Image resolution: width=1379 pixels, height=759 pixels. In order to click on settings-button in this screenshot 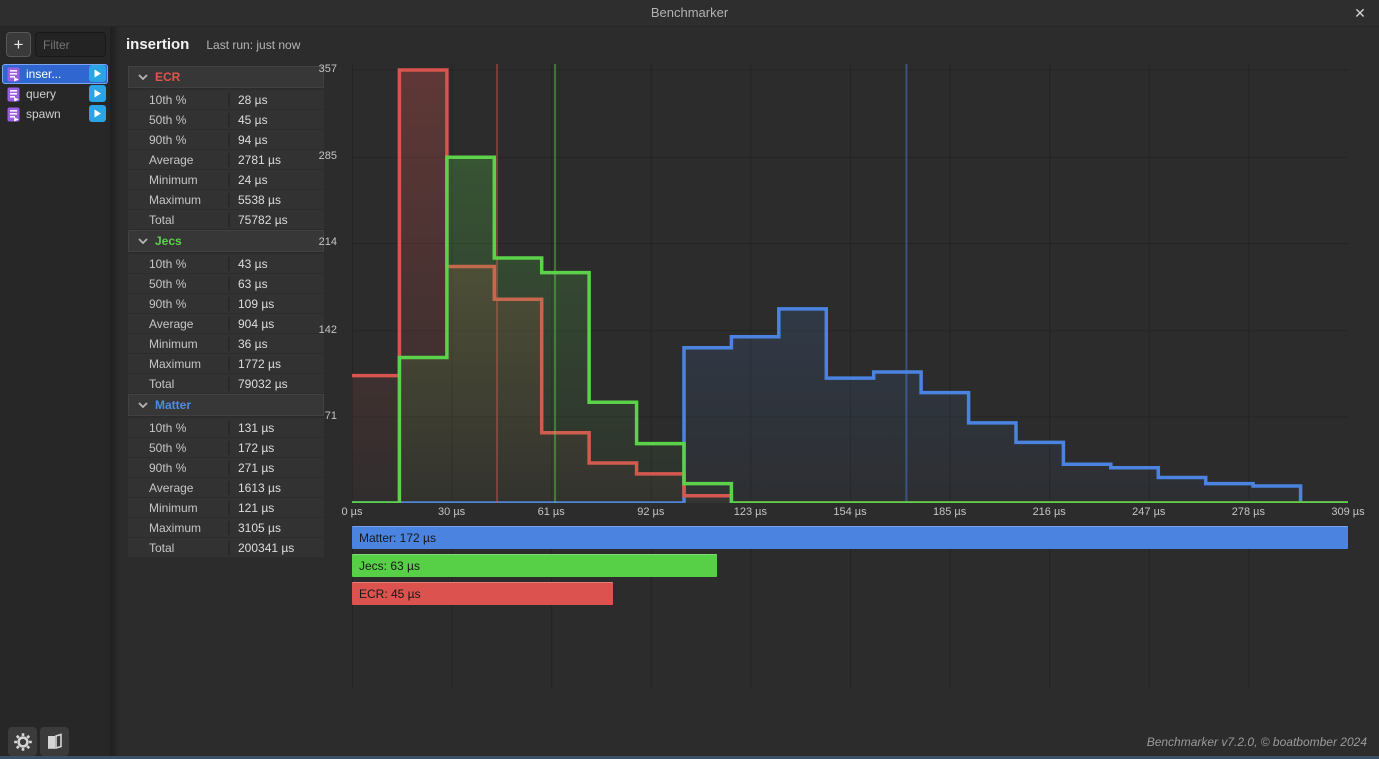, I will do `click(22, 741)`.